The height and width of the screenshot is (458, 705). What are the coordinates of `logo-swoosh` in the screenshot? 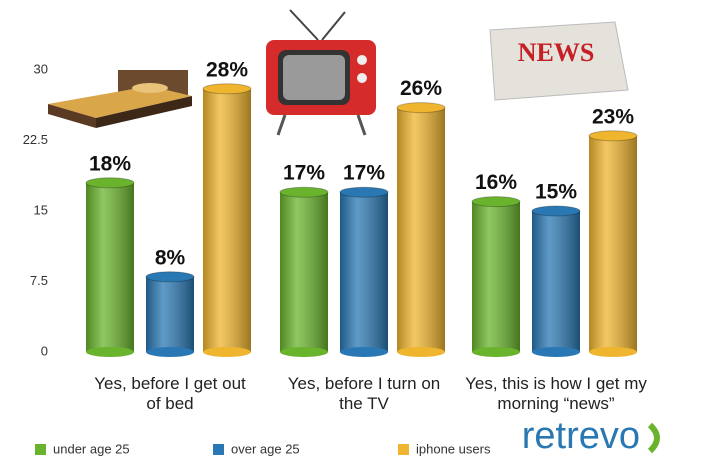 It's located at (653, 438).